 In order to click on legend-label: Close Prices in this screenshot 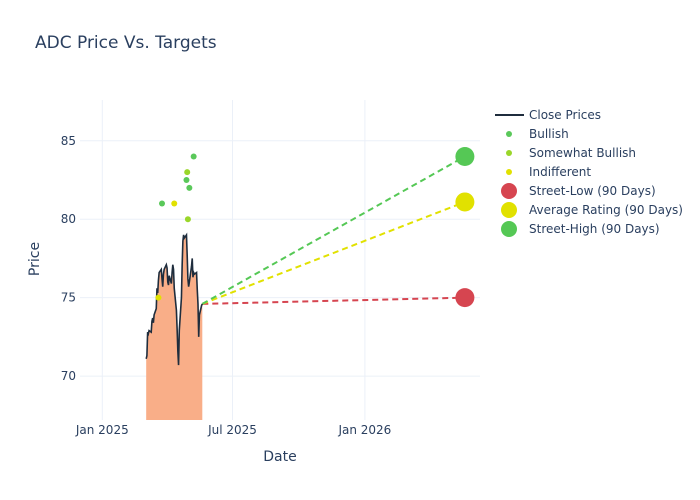, I will do `click(565, 115)`.